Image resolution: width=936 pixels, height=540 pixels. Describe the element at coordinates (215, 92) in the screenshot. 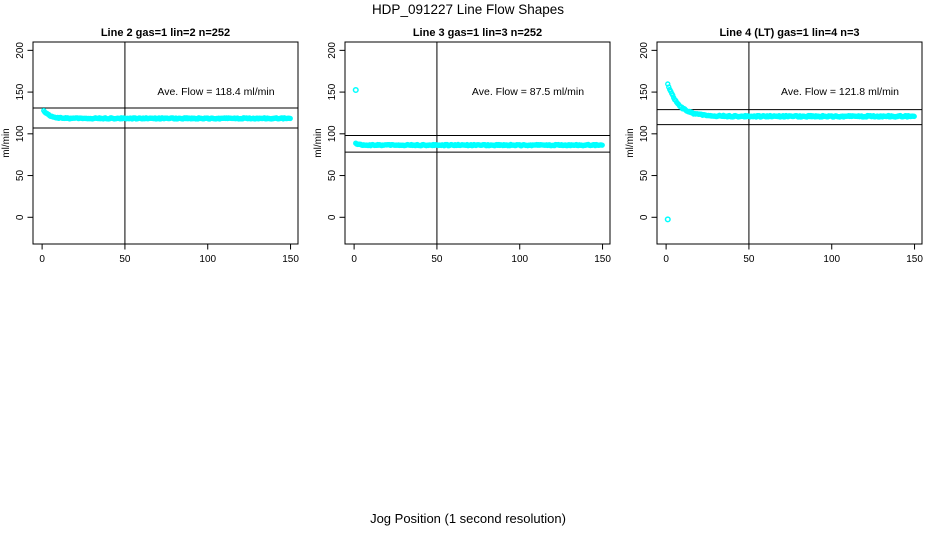

I see `ave-flow-annotation-line2: Ave. Flow = 118.4 ml/min` at that location.